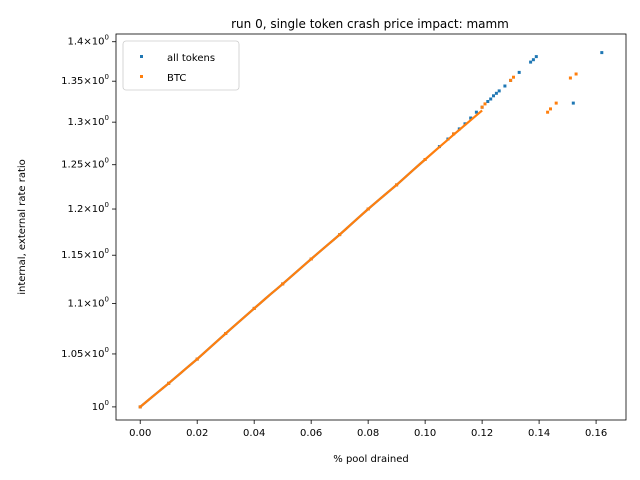 The image size is (640, 480). I want to click on y-tick-label: 100, so click(100, 406).